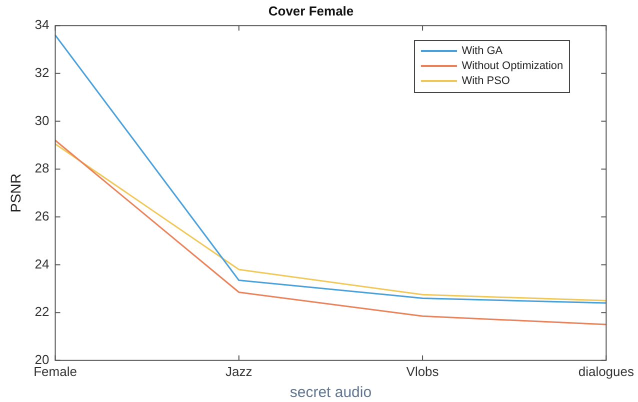  Describe the element at coordinates (15, 193) in the screenshot. I see `y-axis-title: PSNR` at that location.